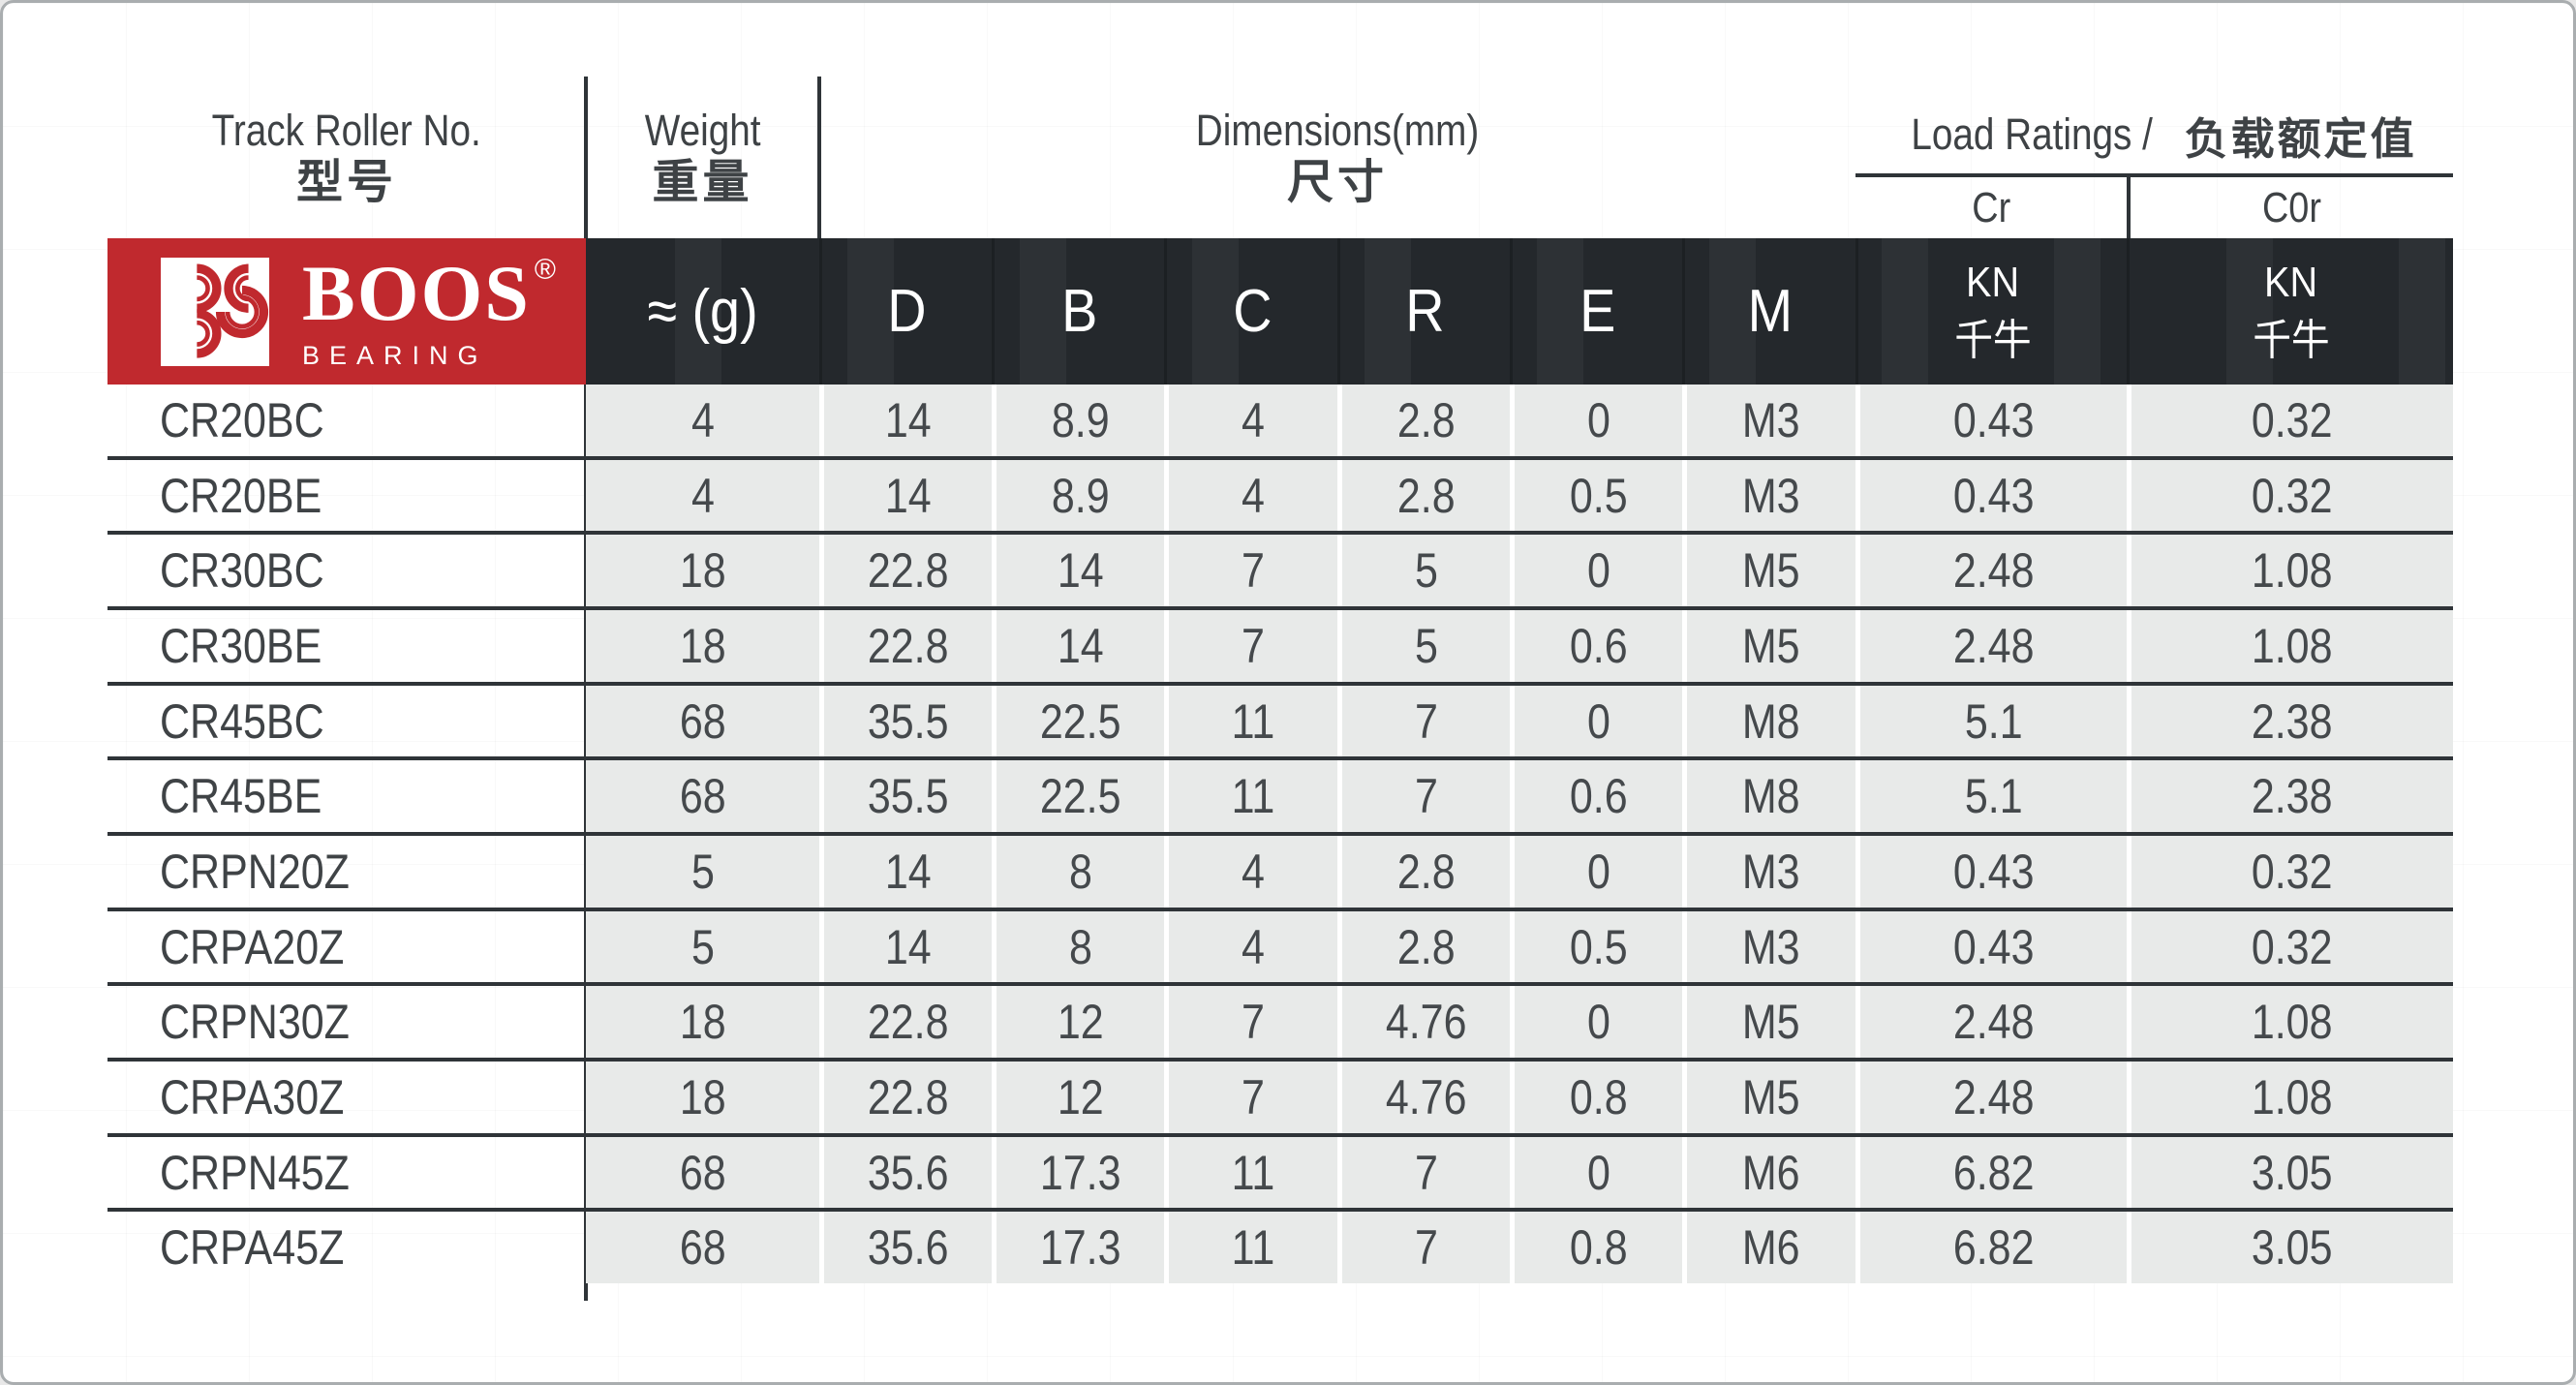 Image resolution: width=2576 pixels, height=1385 pixels. I want to click on cell-d-value: 35.5, so click(908, 796).